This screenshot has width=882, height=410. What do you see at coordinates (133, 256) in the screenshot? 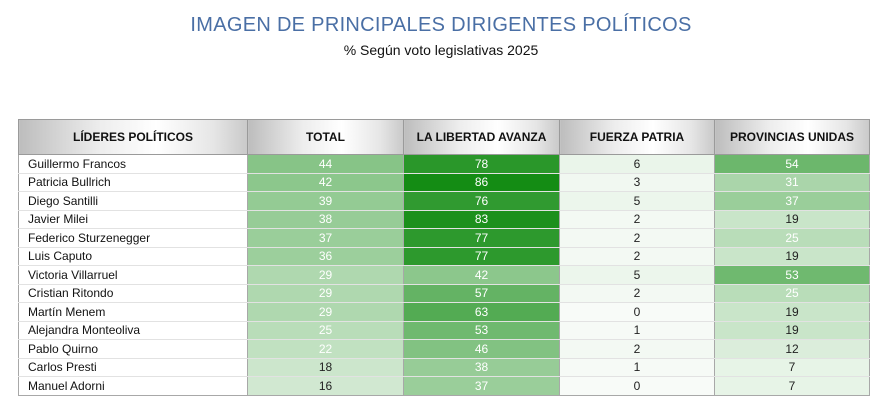
I see `leader-name: Luis Caputo` at bounding box center [133, 256].